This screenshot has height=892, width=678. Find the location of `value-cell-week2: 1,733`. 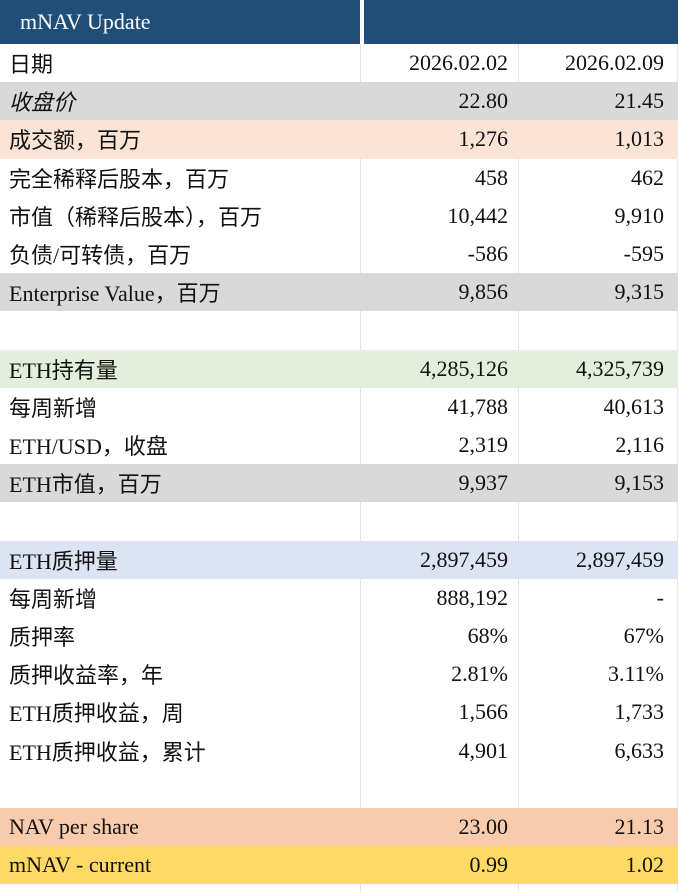

value-cell-week2: 1,733 is located at coordinates (639, 712).